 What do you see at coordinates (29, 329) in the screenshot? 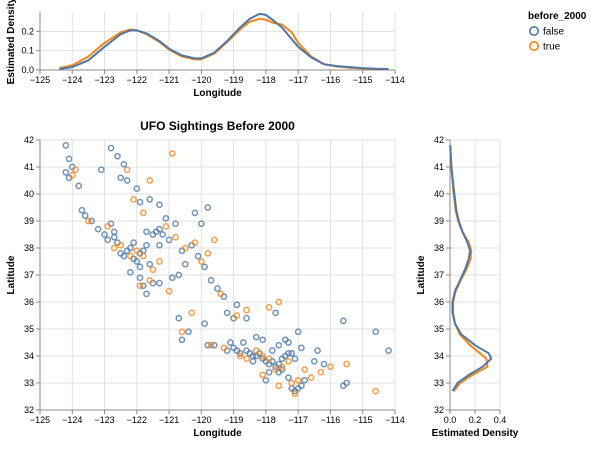
I see `y-tick-label: 35` at bounding box center [29, 329].